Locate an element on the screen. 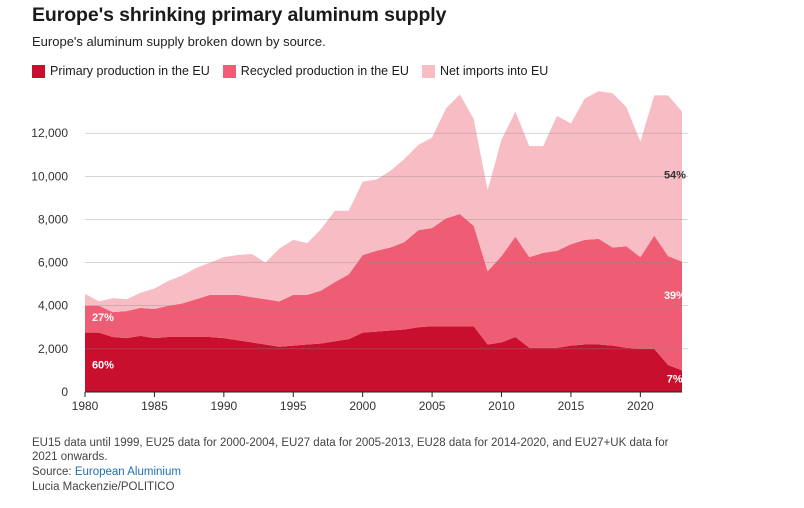  legend-item-recycled: Recycled production in the EU is located at coordinates (315, 71).